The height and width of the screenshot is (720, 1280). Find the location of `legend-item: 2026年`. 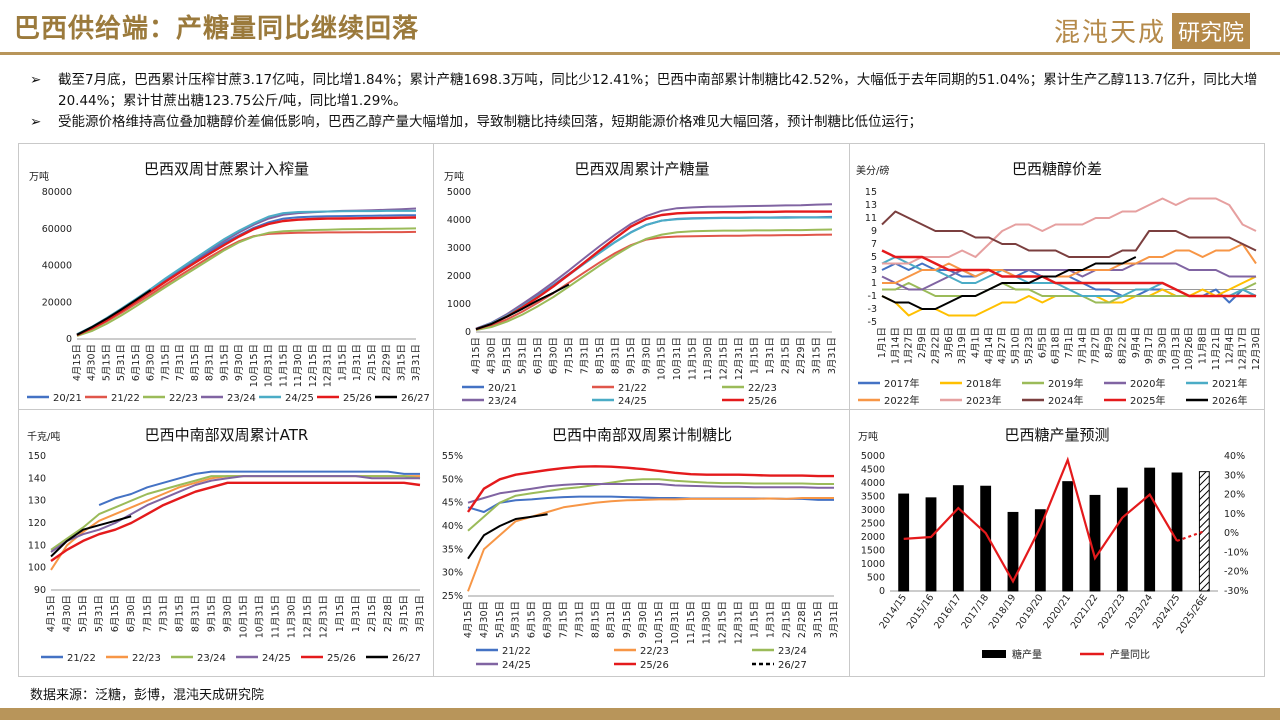

legend-item: 2026年 is located at coordinates (1216, 400).